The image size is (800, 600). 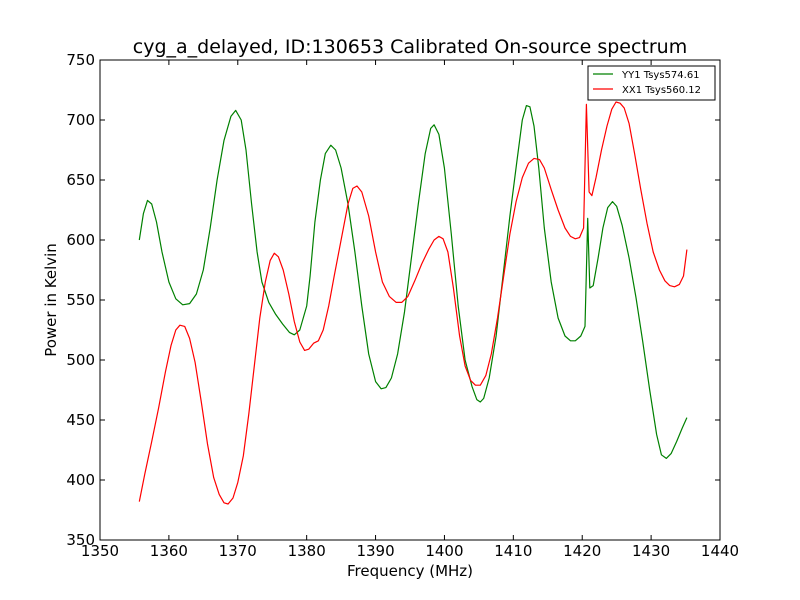 What do you see at coordinates (410, 571) in the screenshot?
I see `x-axis-label: Frequency (MHz)` at bounding box center [410, 571].